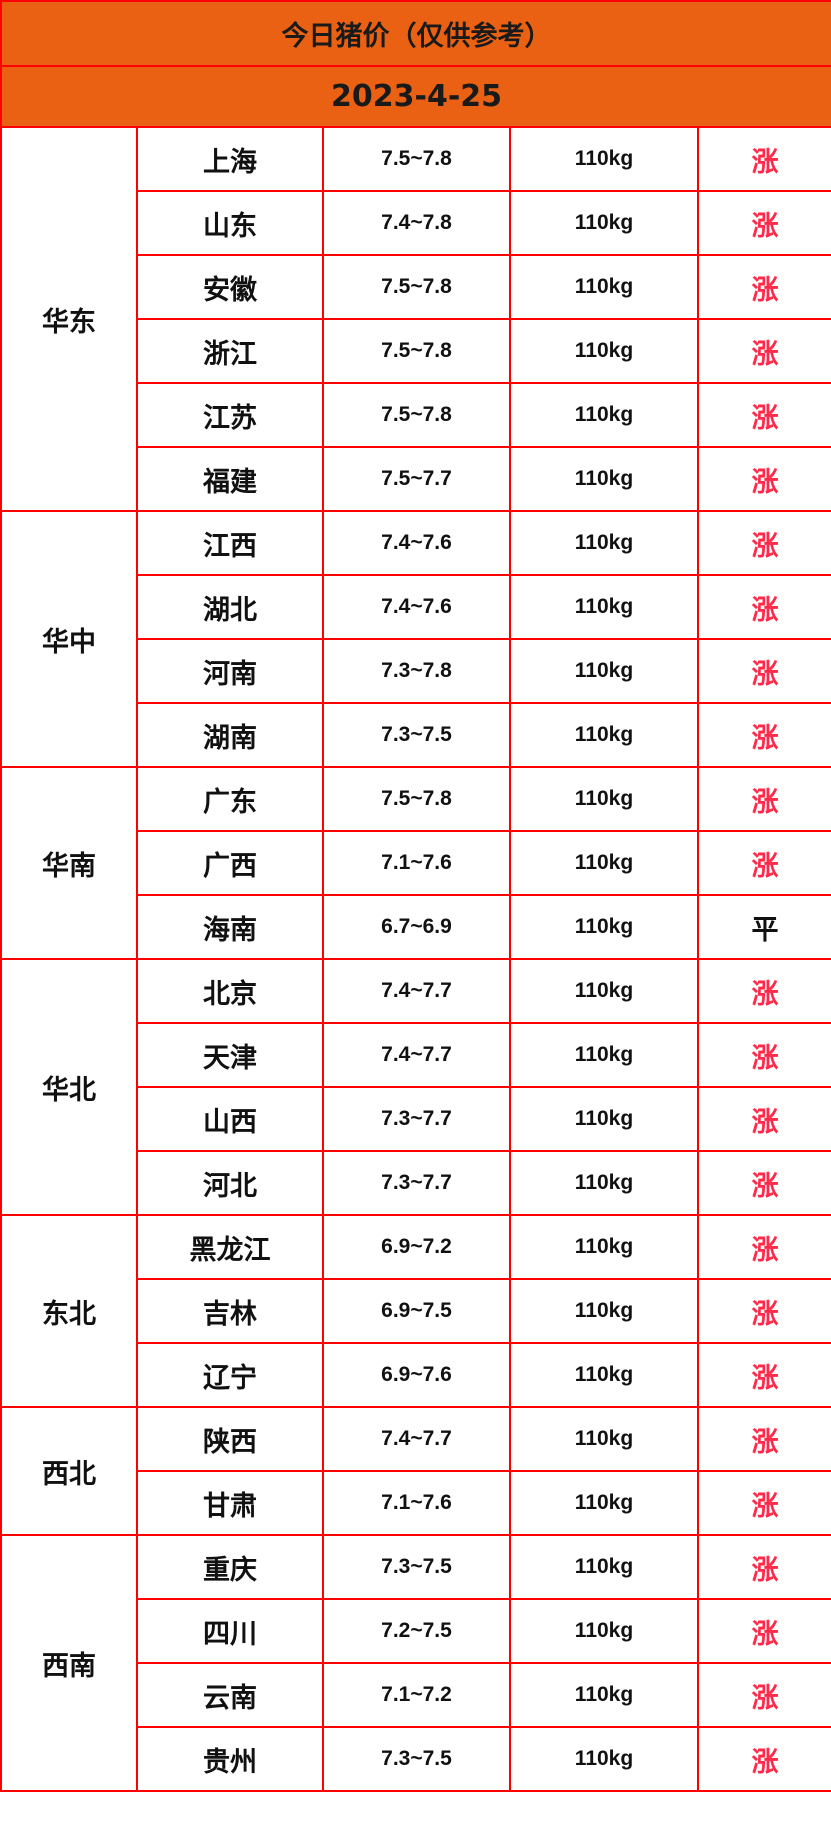 This screenshot has width=831, height=1847. What do you see at coordinates (230, 607) in the screenshot?
I see `province-cell: 湖北` at bounding box center [230, 607].